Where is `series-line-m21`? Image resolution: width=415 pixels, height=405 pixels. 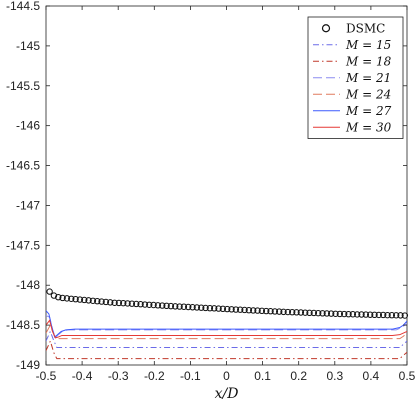
series-line-m21 is located at coordinates (226, 327).